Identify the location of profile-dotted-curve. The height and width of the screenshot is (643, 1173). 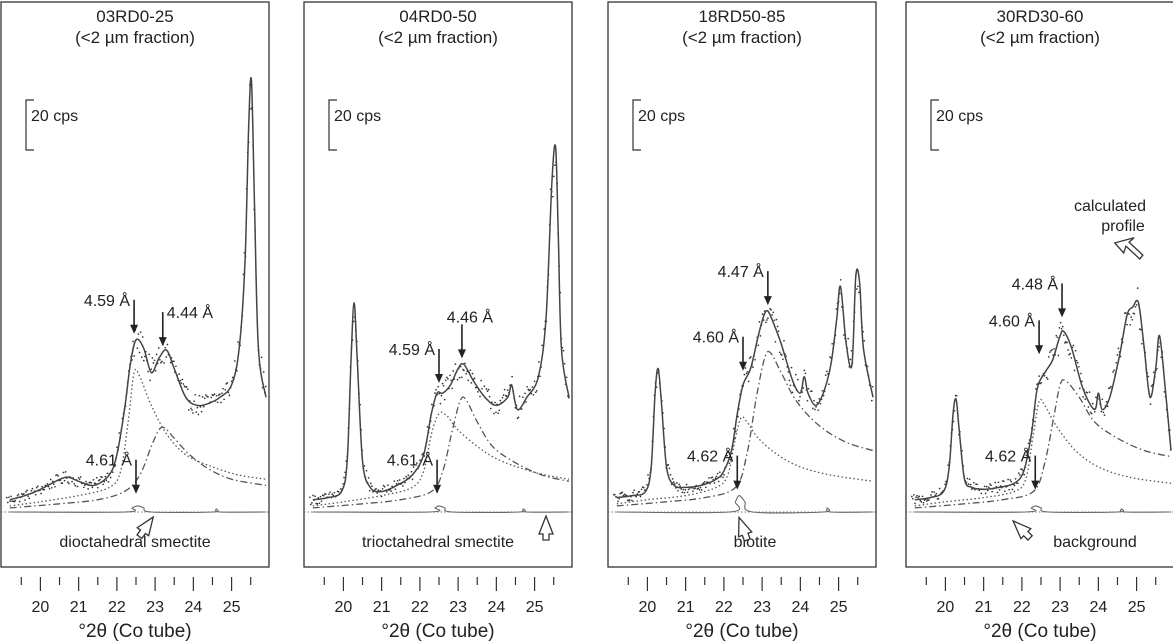
(138, 437).